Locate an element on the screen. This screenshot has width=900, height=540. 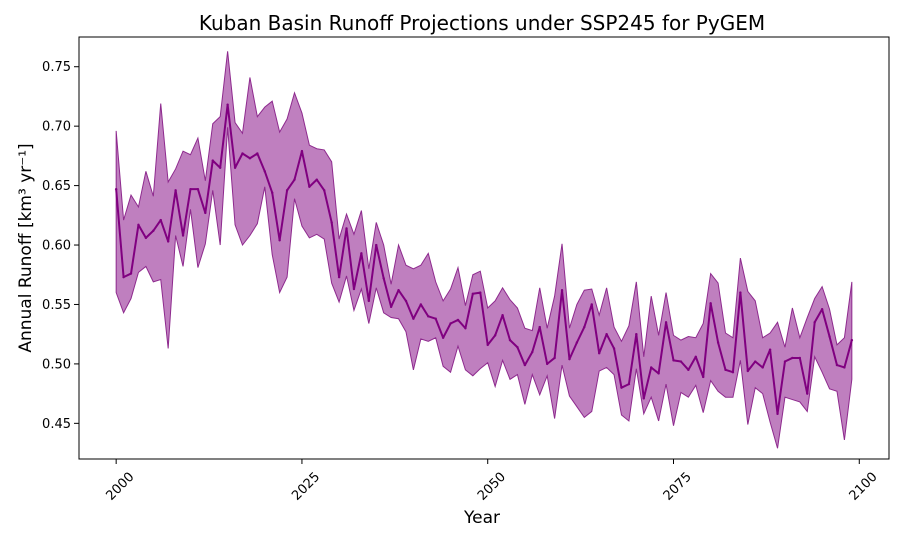
y-axis: 0.45 0.50 0.55 0.60 0.65 0.70 0.75 is located at coordinates (60, 246).